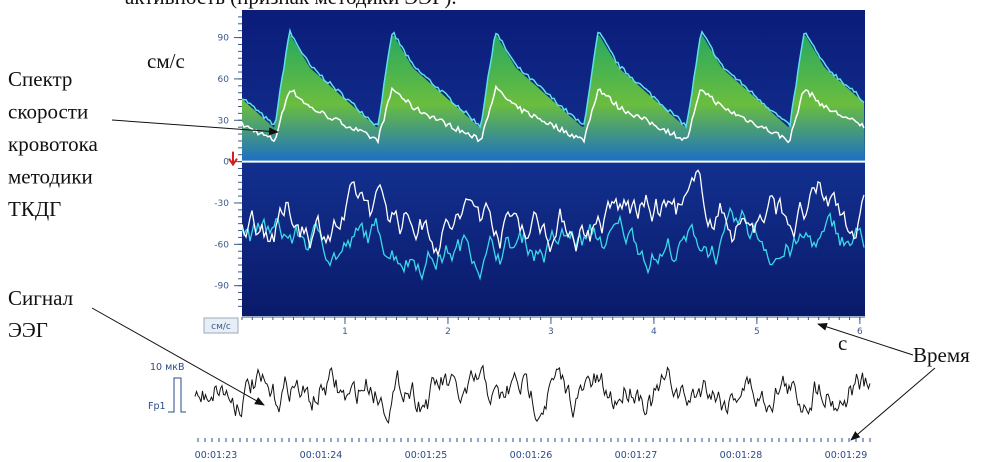  I want to click on time-label: 00:01:27, so click(636, 455).